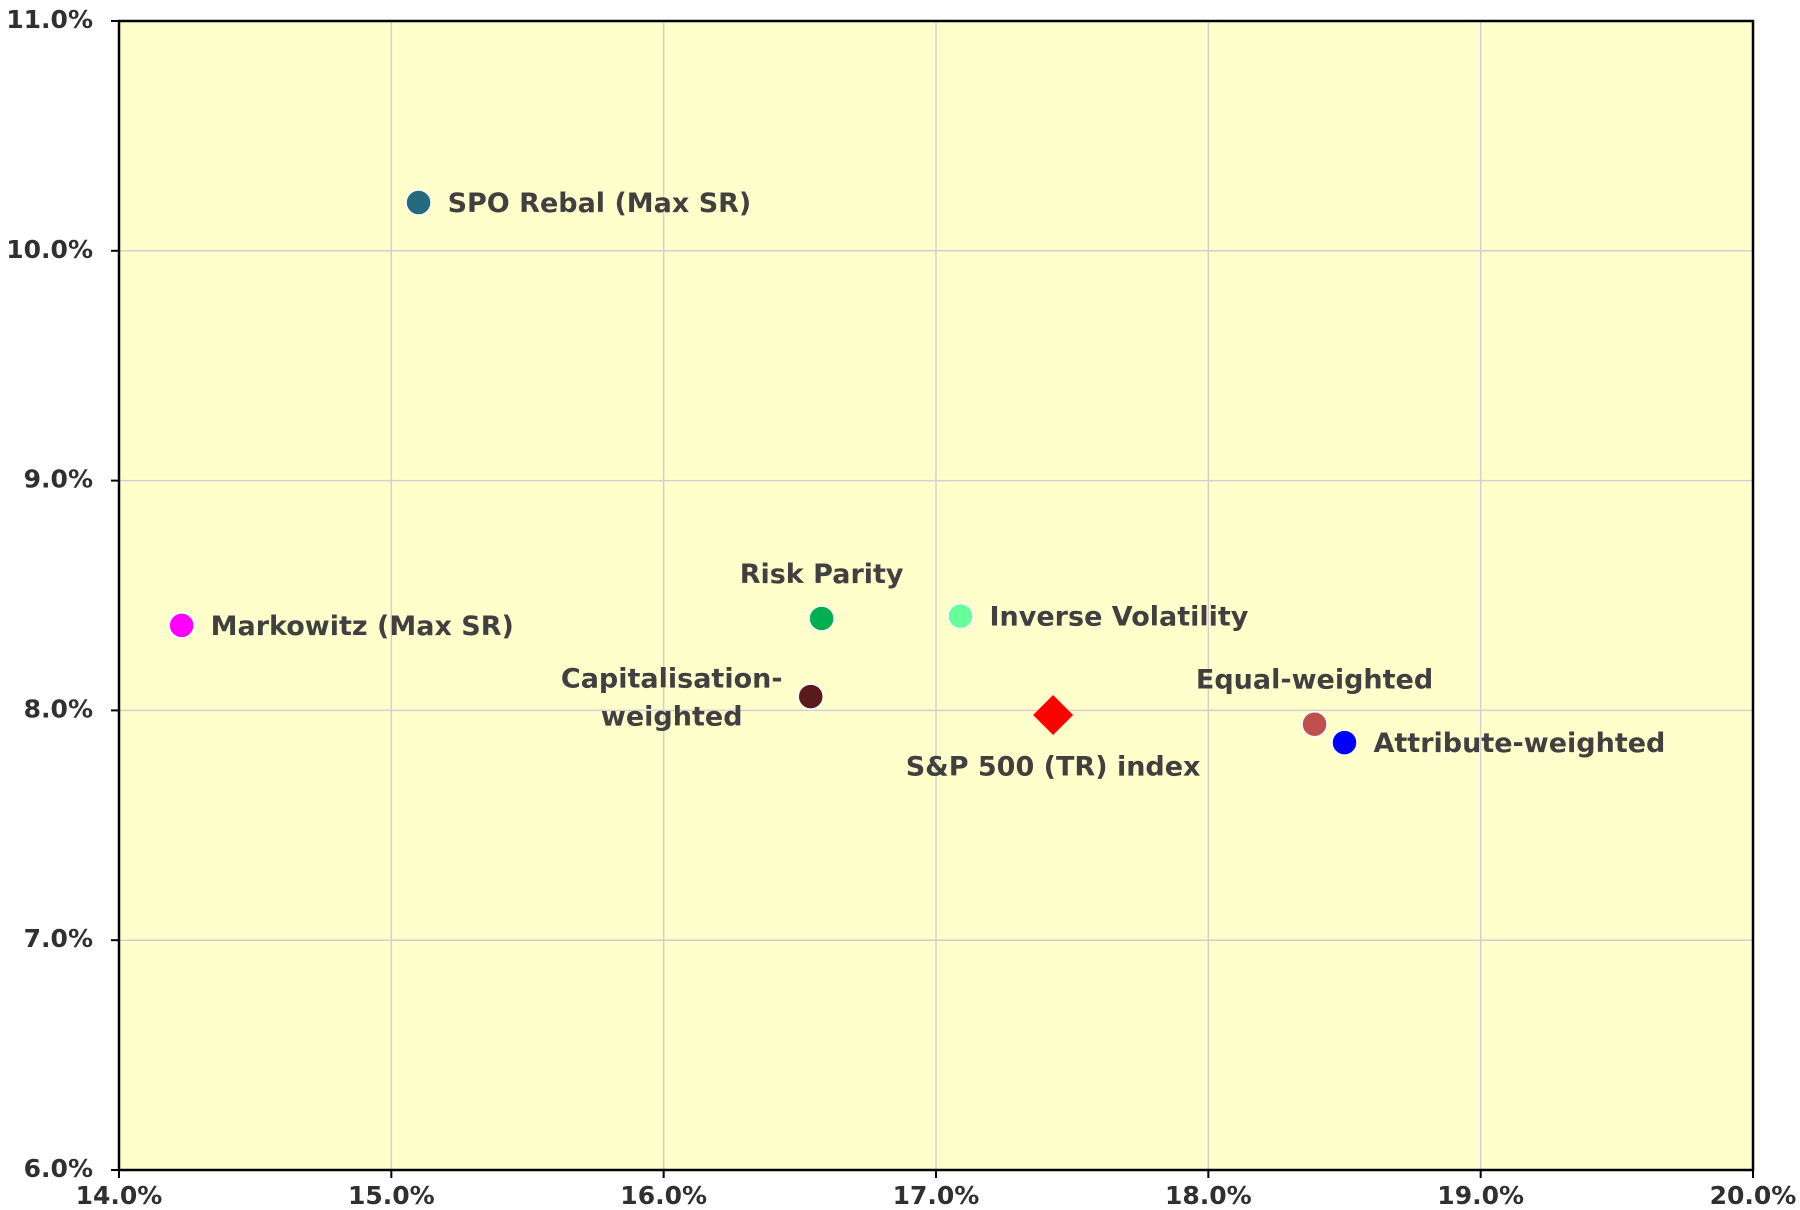 Image resolution: width=1800 pixels, height=1210 pixels. What do you see at coordinates (600, 203) in the screenshot?
I see `point-label: SPO Rebal (Max SR)` at bounding box center [600, 203].